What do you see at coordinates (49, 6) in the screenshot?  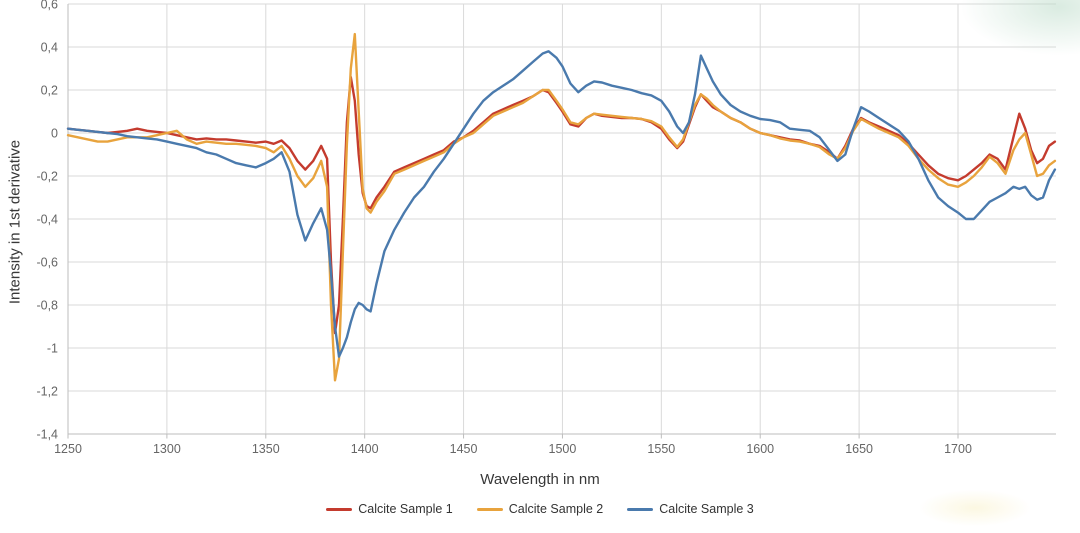 I see `y-tick-label: 0,6` at bounding box center [49, 6].